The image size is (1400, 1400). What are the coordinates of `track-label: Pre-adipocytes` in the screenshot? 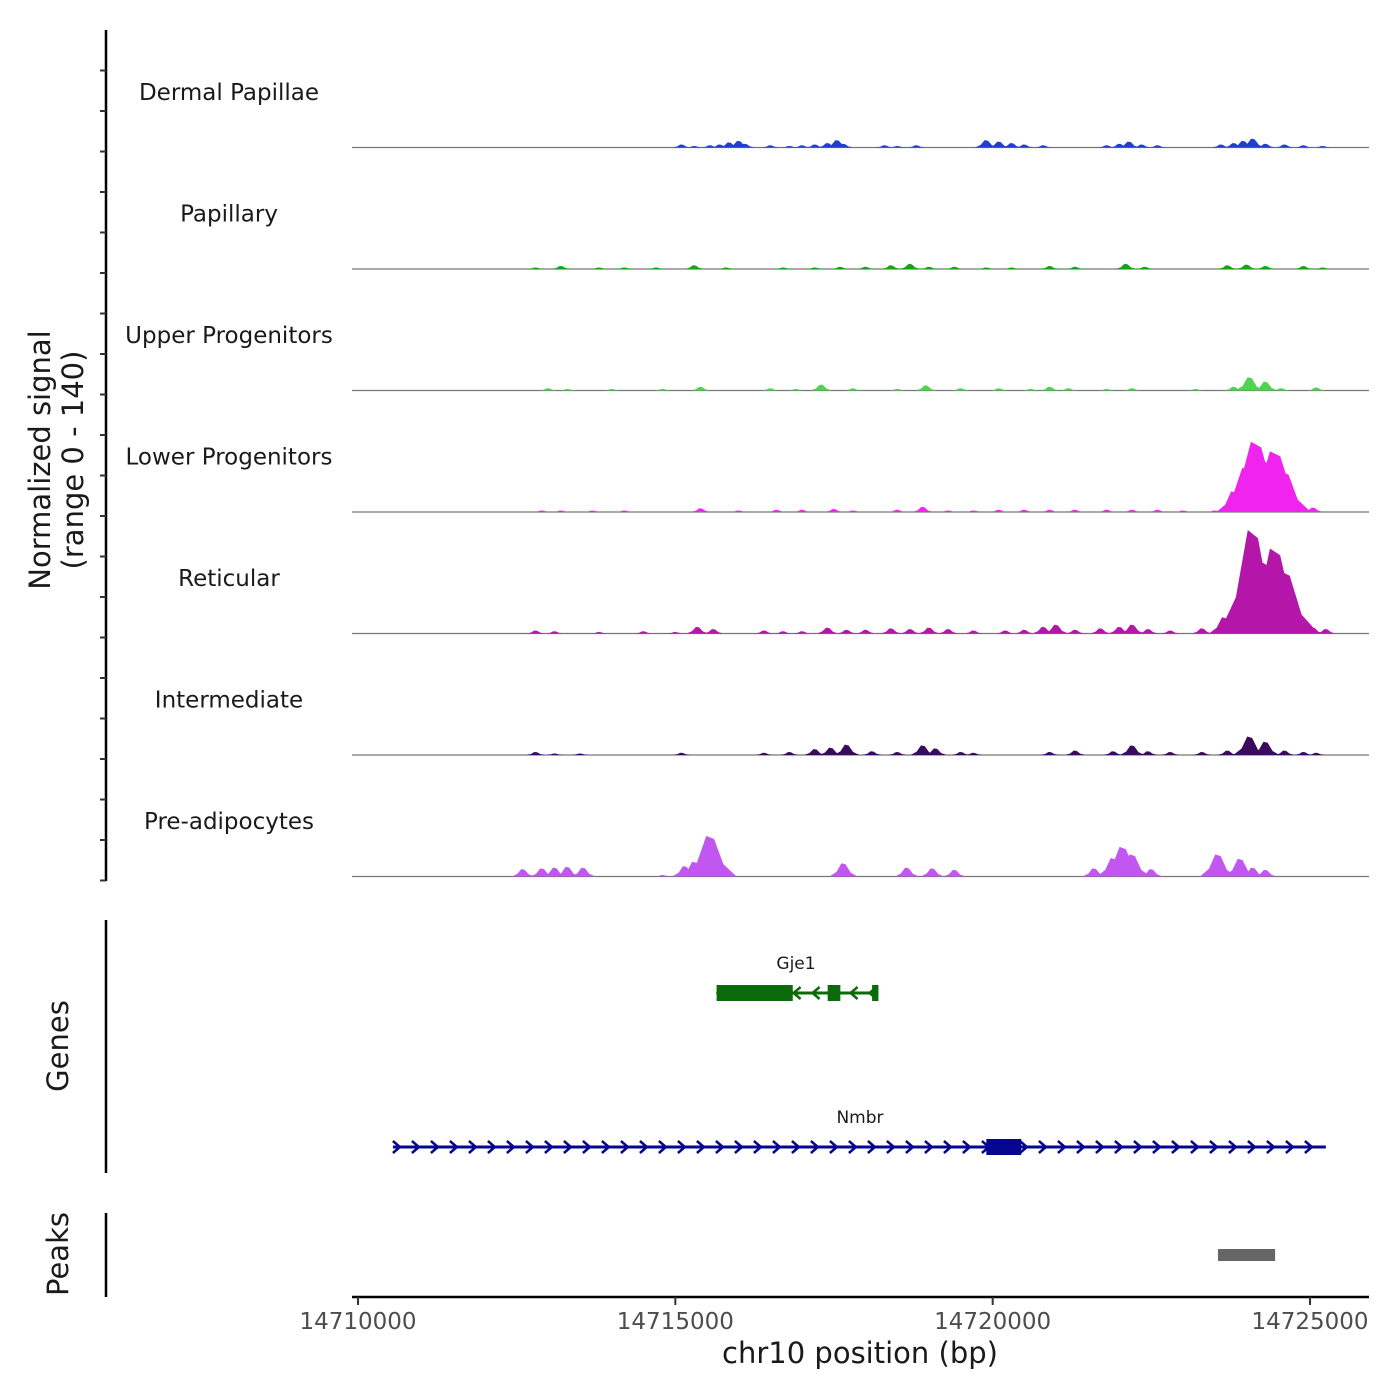 It's located at (229, 822).